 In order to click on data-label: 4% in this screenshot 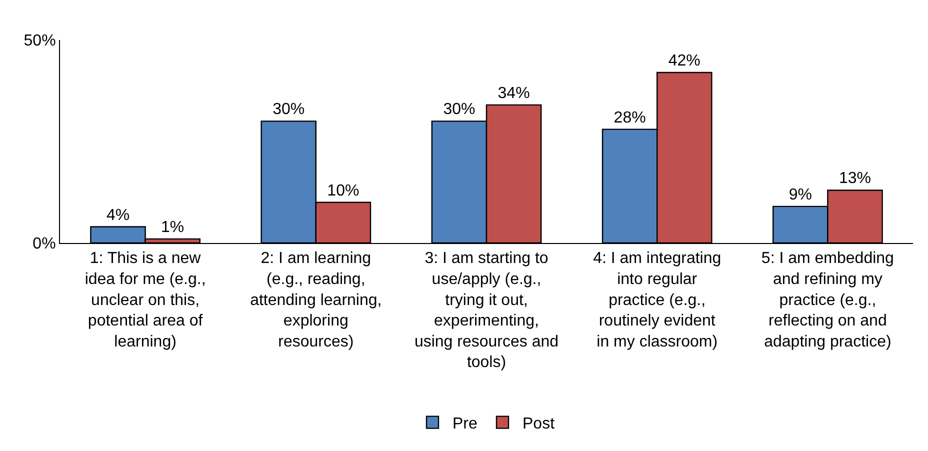, I will do `click(118, 215)`.